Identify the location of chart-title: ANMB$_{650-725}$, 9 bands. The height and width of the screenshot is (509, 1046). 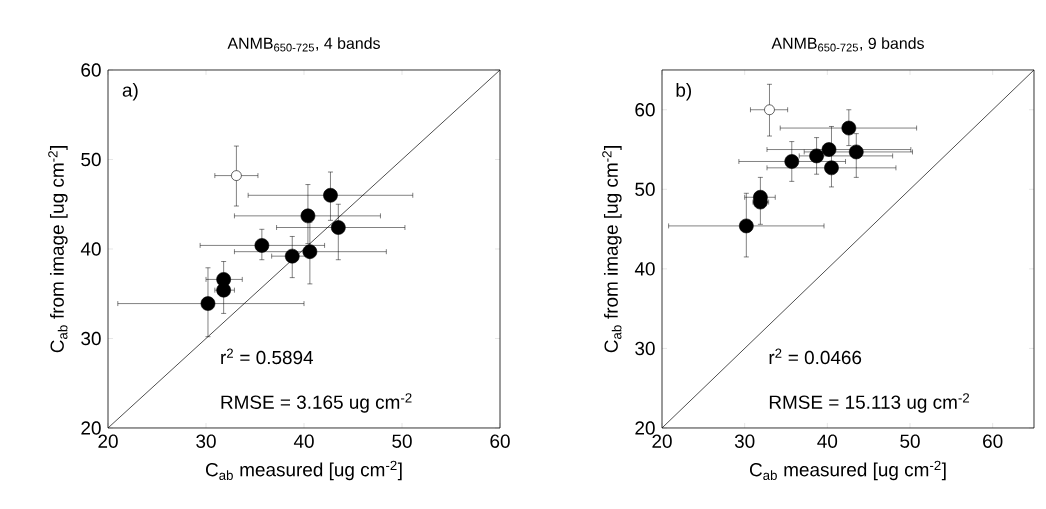
(847, 44).